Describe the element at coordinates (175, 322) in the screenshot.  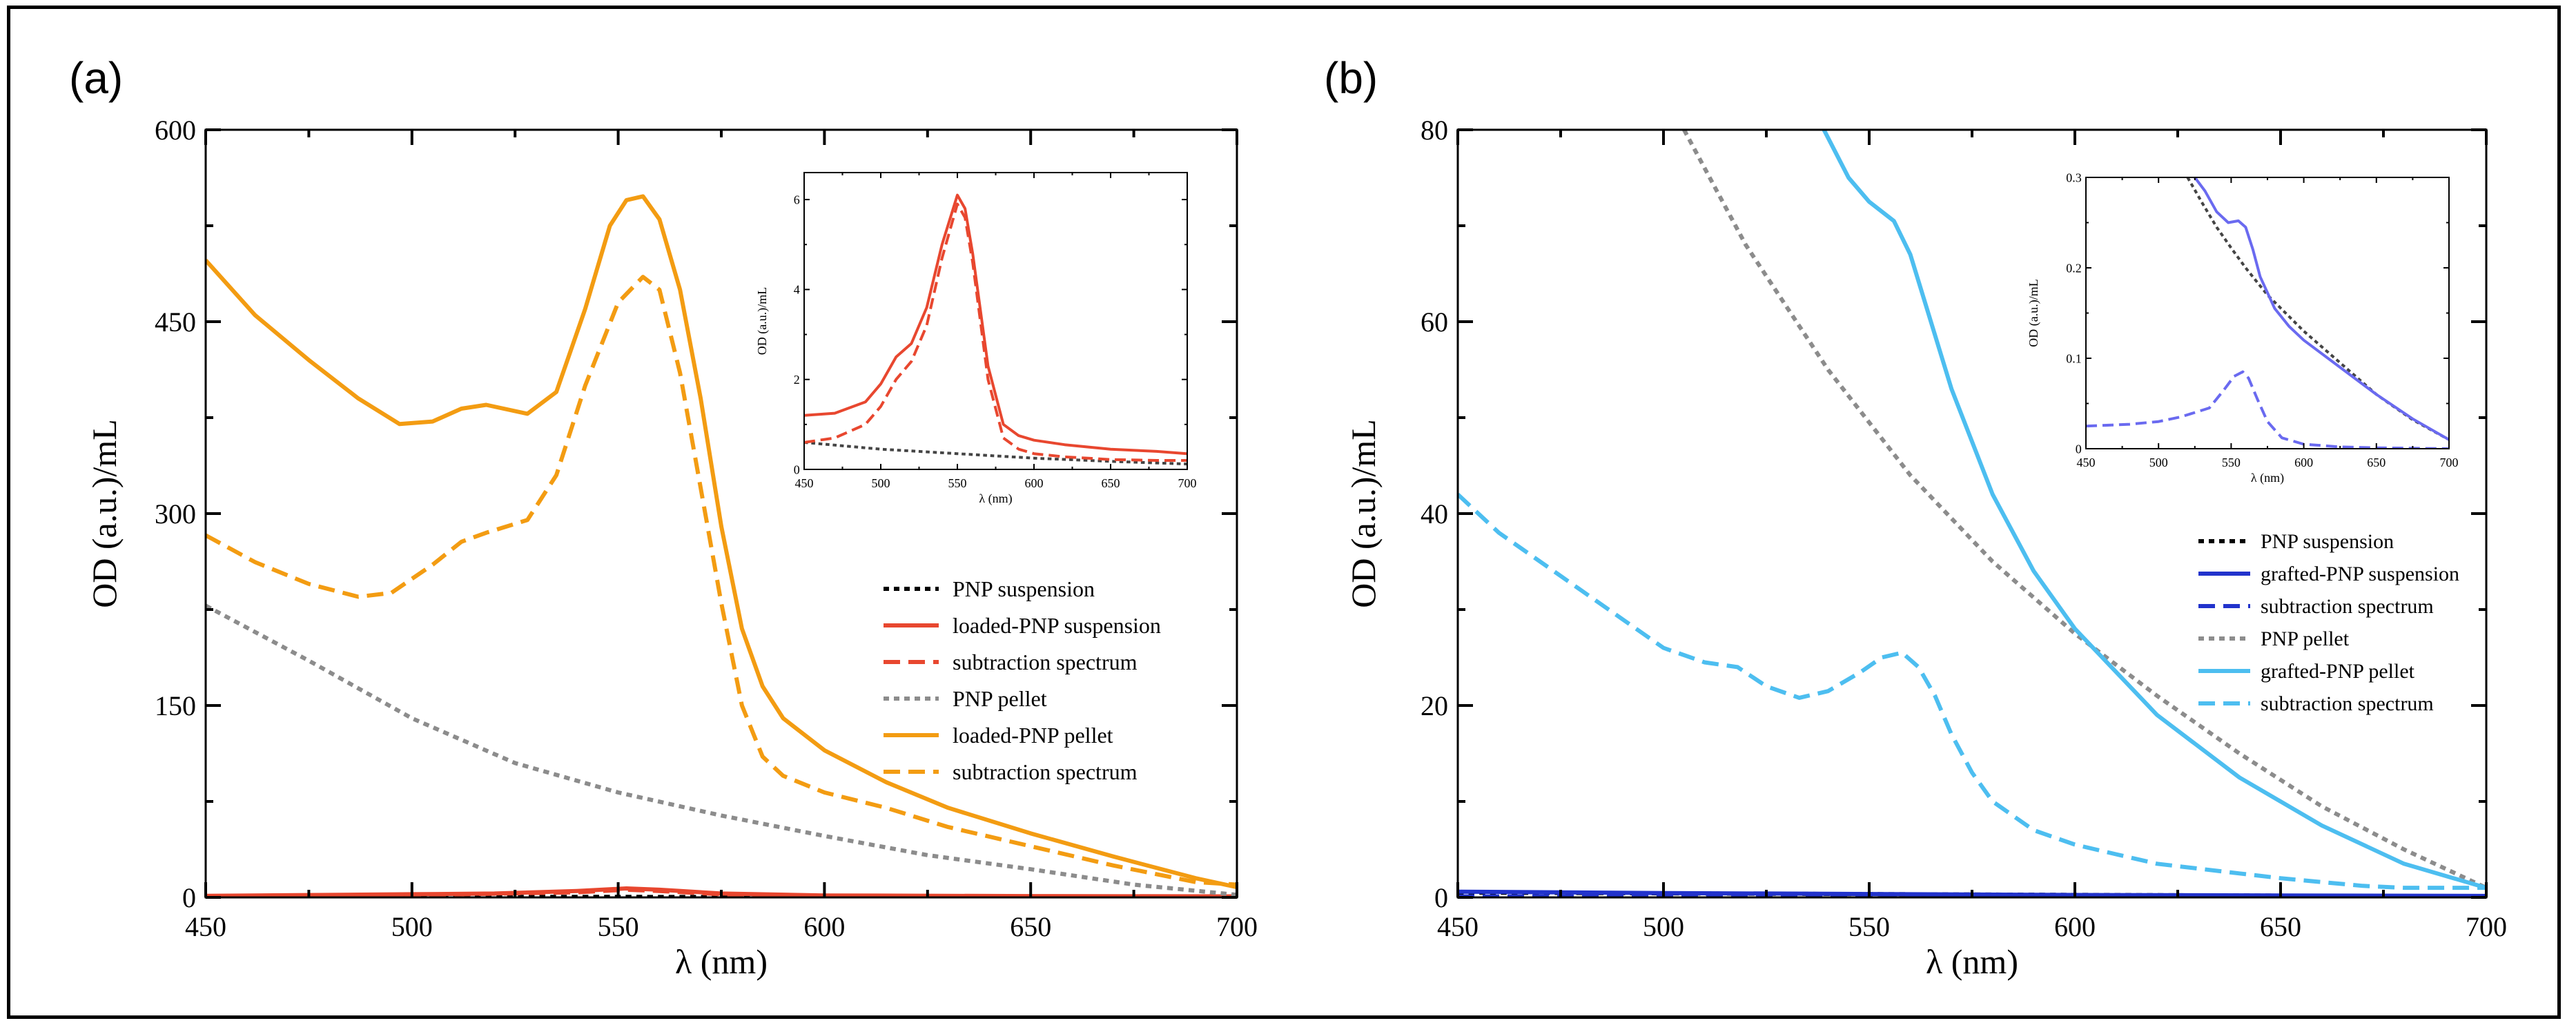
I see `a-main-ytick-label-3: 450` at that location.